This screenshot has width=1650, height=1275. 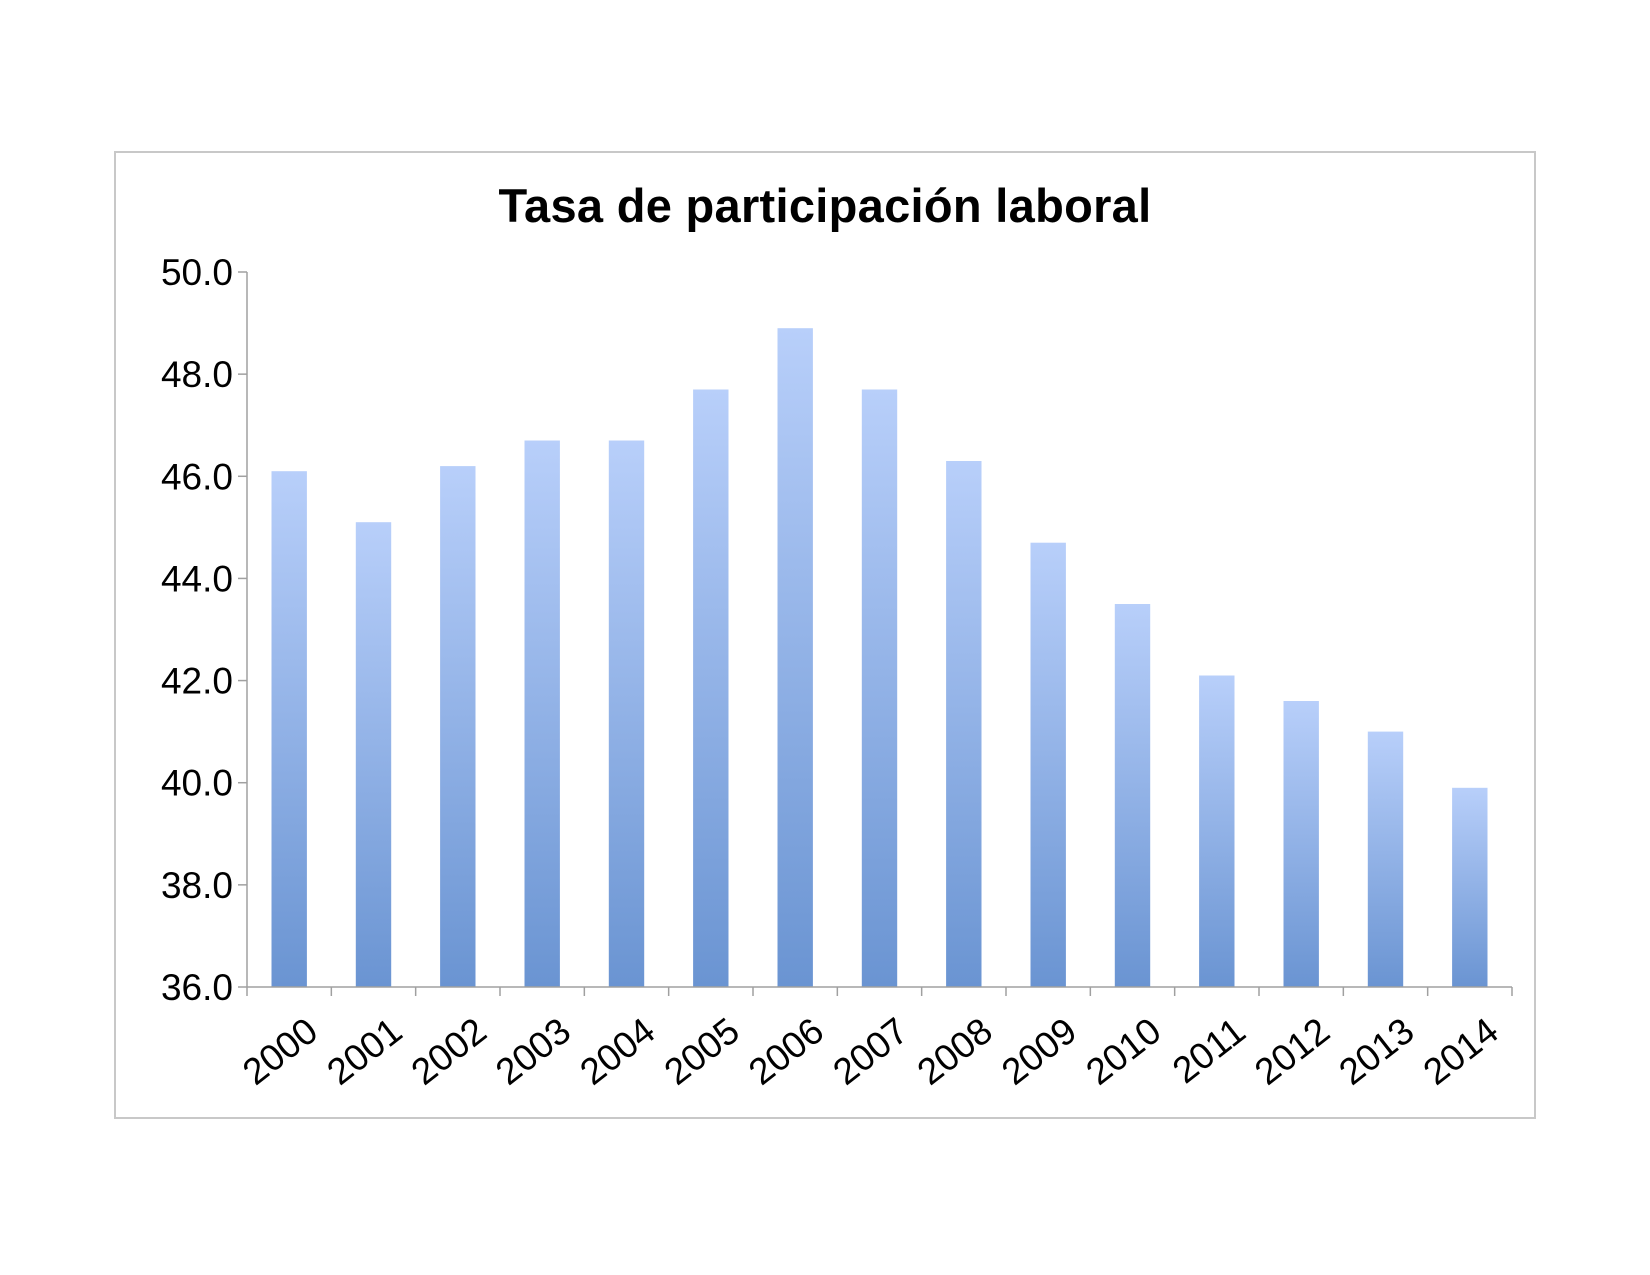 I want to click on y-tick-label: 40.0, so click(x=197, y=783).